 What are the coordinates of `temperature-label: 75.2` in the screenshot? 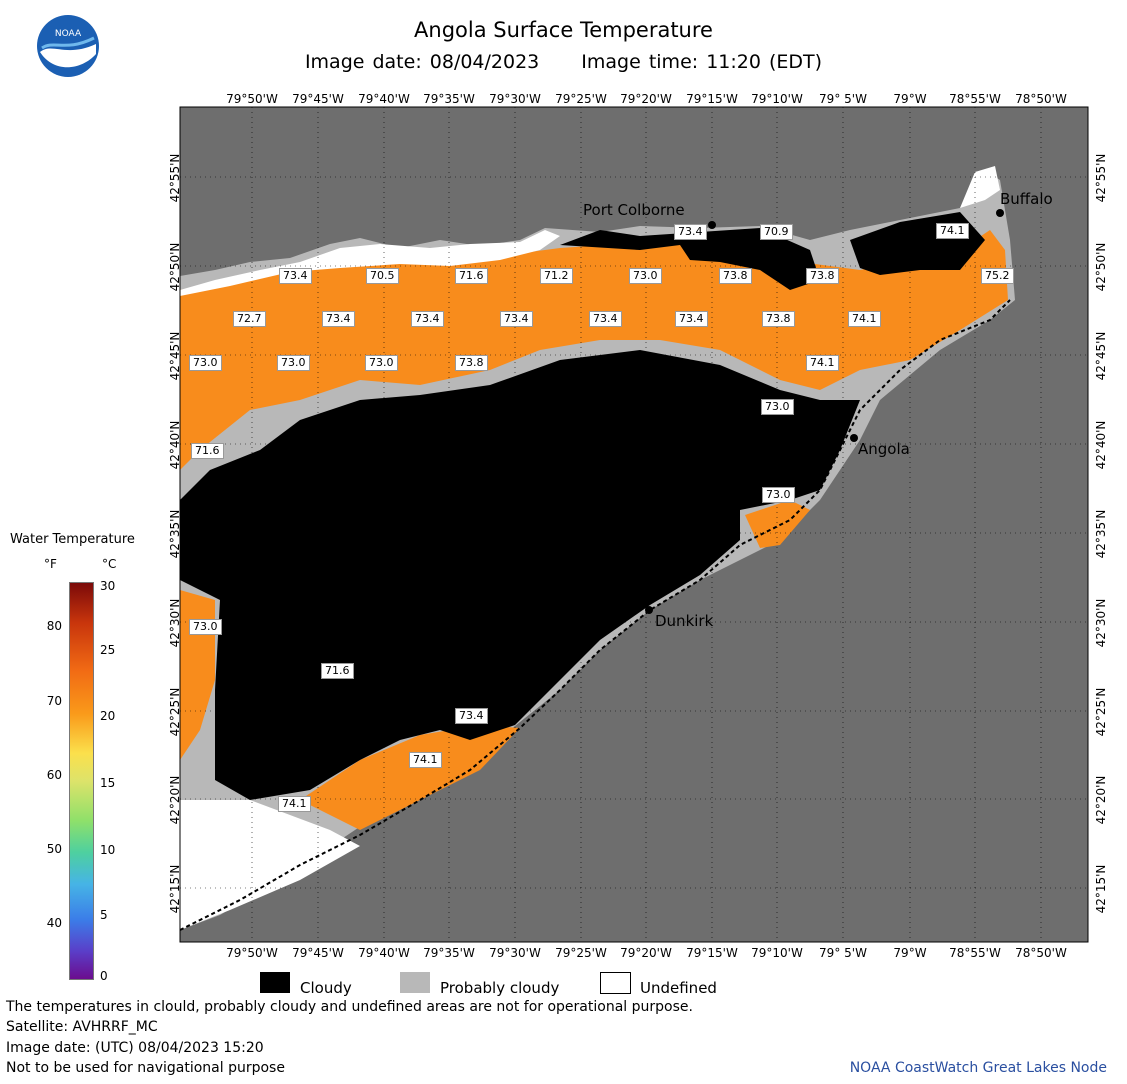 It's located at (997, 276).